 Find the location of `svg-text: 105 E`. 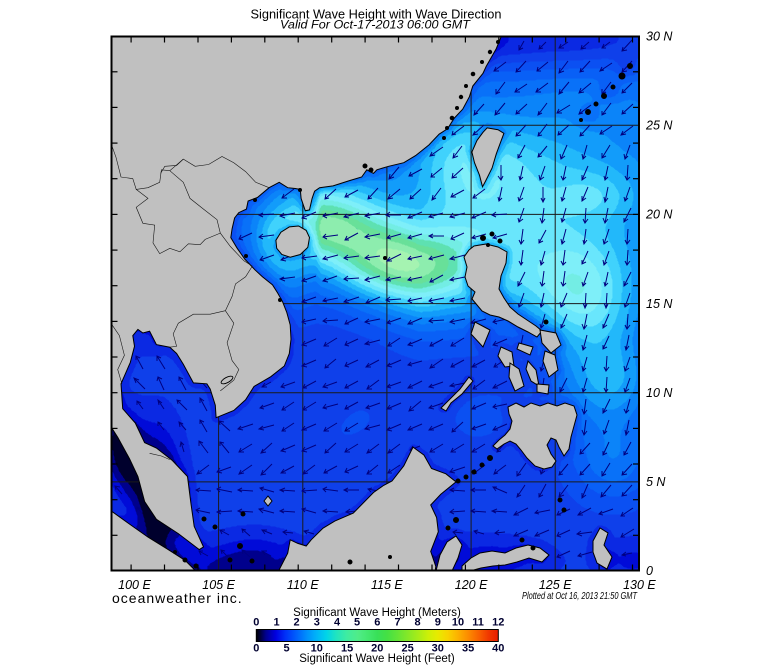

svg-text: 105 E is located at coordinates (218, 585).